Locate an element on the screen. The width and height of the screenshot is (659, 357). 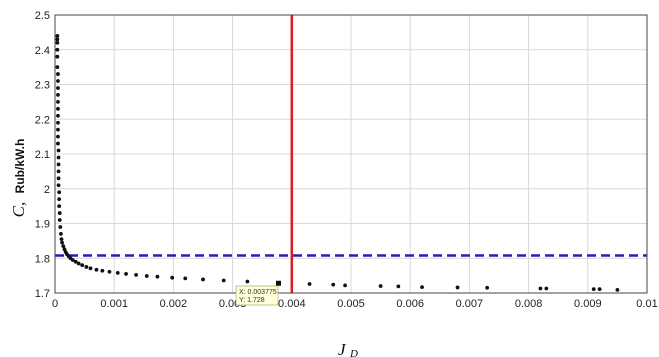
y-tick-label: 1.7 is located at coordinates (42, 294).